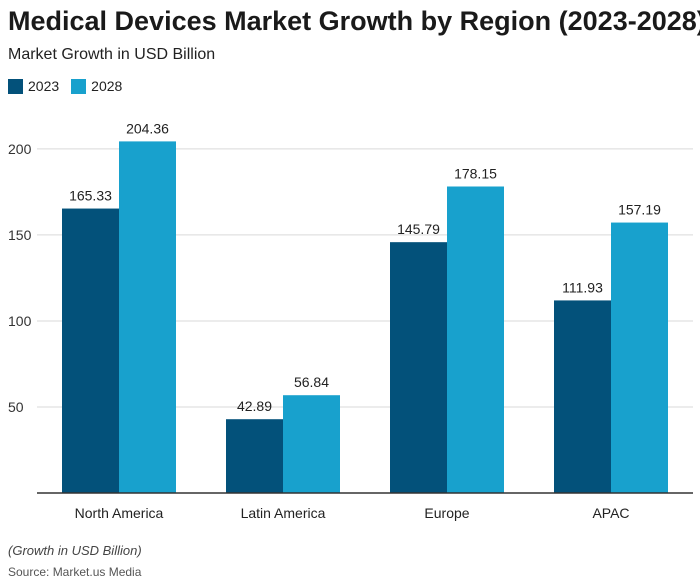 This screenshot has height=584, width=700. Describe the element at coordinates (75, 550) in the screenshot. I see `footnote: (Growth in USD Billion)` at that location.